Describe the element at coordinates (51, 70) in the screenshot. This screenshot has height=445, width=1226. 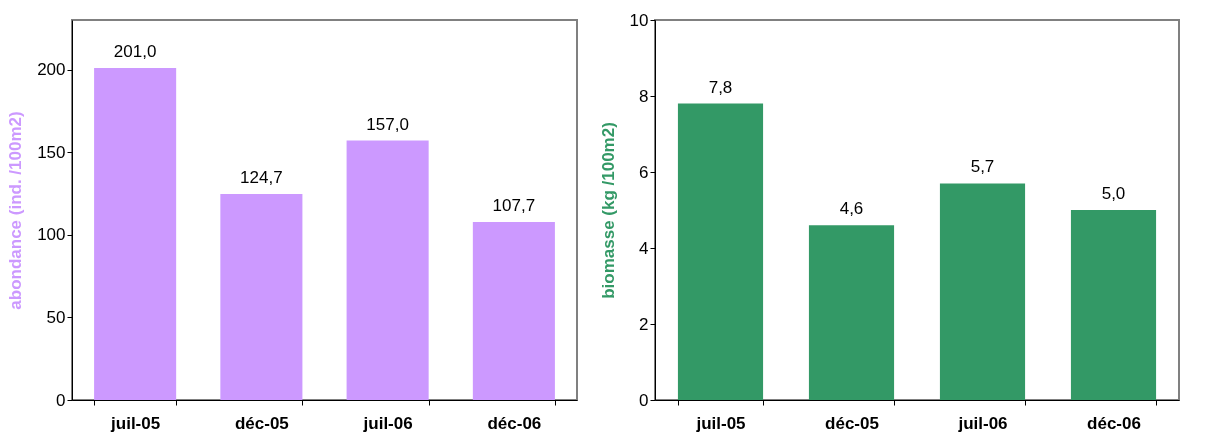
I see `y-tick-label: 200` at that location.